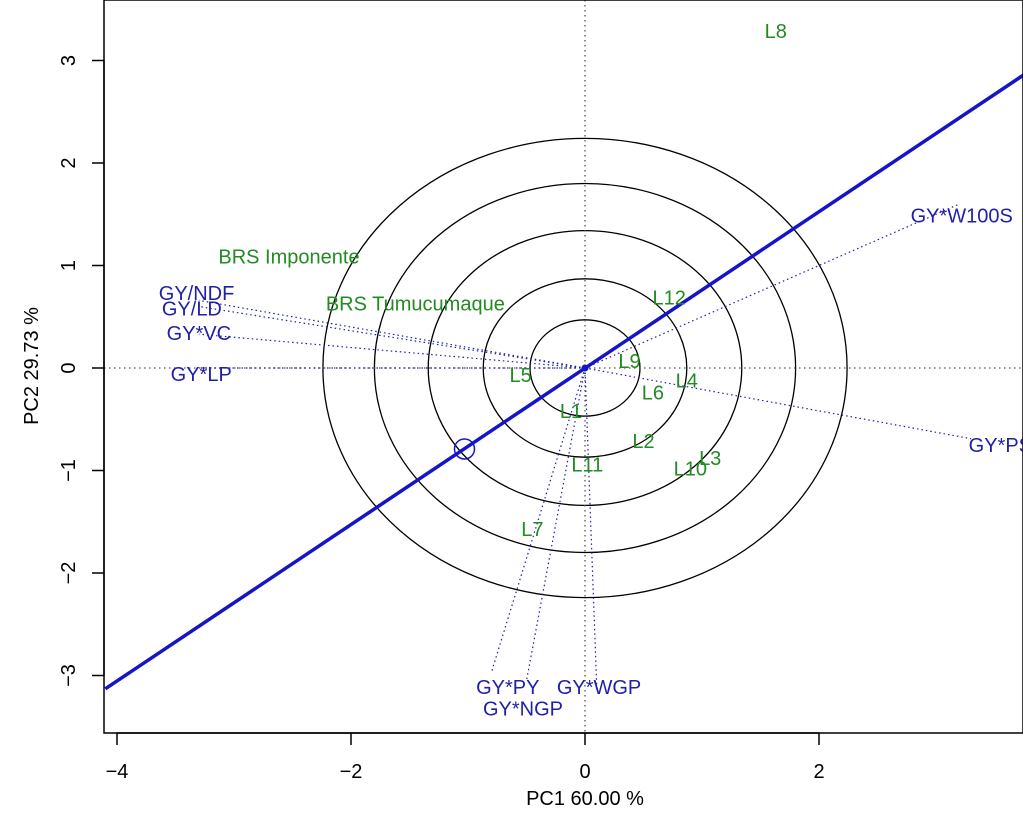 The width and height of the screenshot is (1023, 822). I want to click on x-axis: −4 −2 0 2, so click(465, 757).